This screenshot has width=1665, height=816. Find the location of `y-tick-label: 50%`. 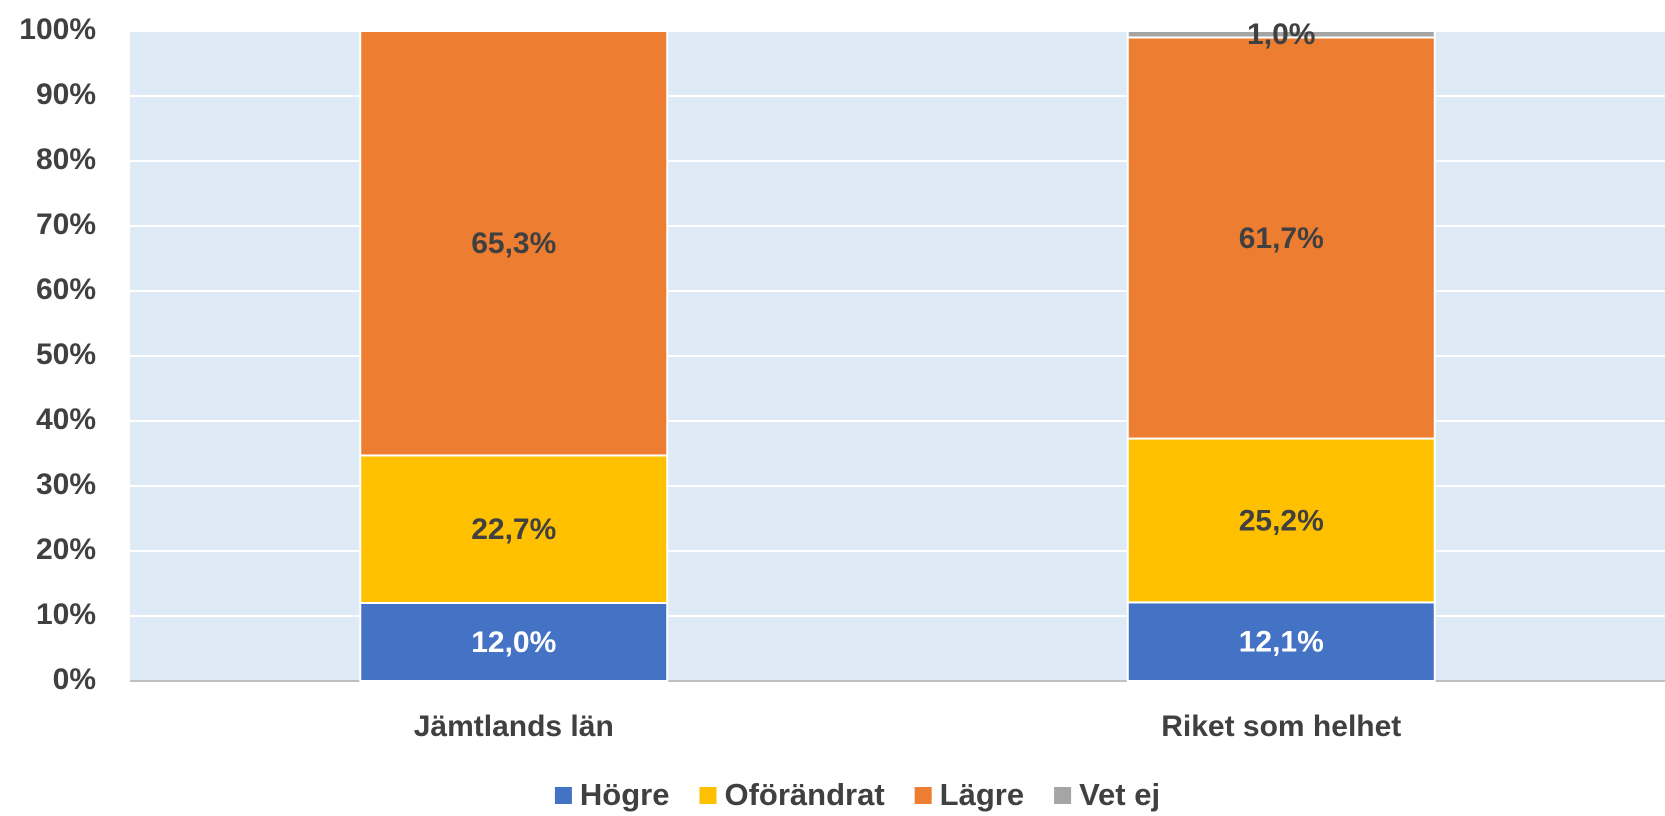

y-tick-label: 50% is located at coordinates (66, 354).